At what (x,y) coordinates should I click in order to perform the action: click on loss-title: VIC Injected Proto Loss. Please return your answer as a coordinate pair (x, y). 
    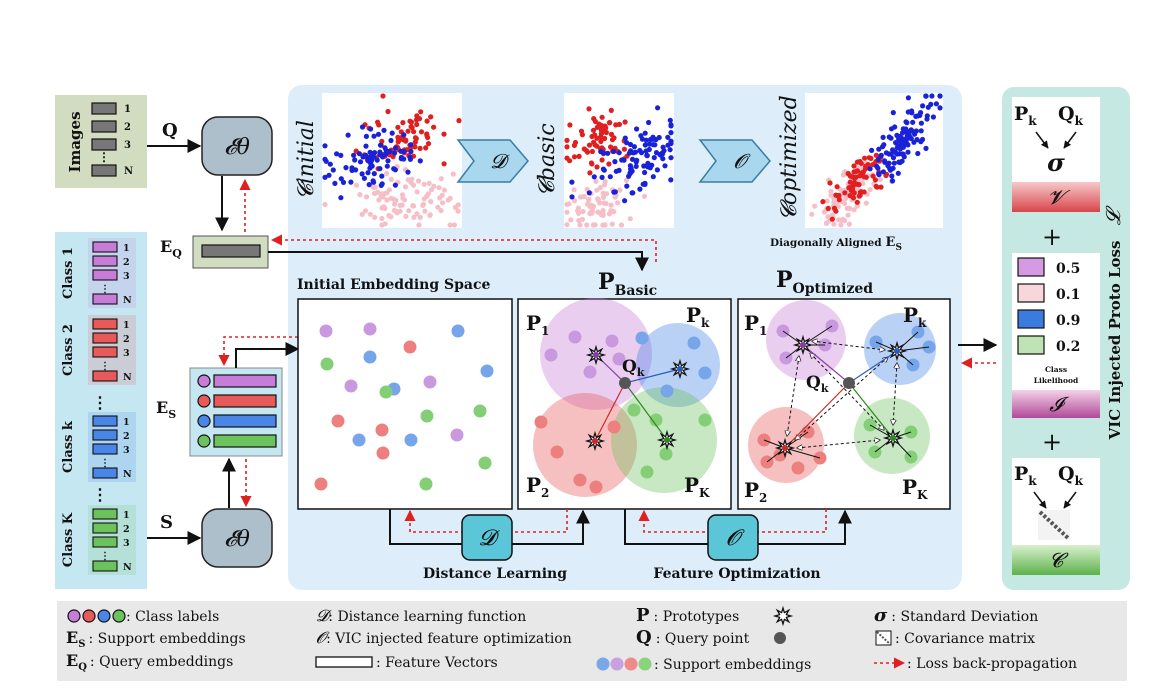
    Looking at the image, I should click on (1115, 341).